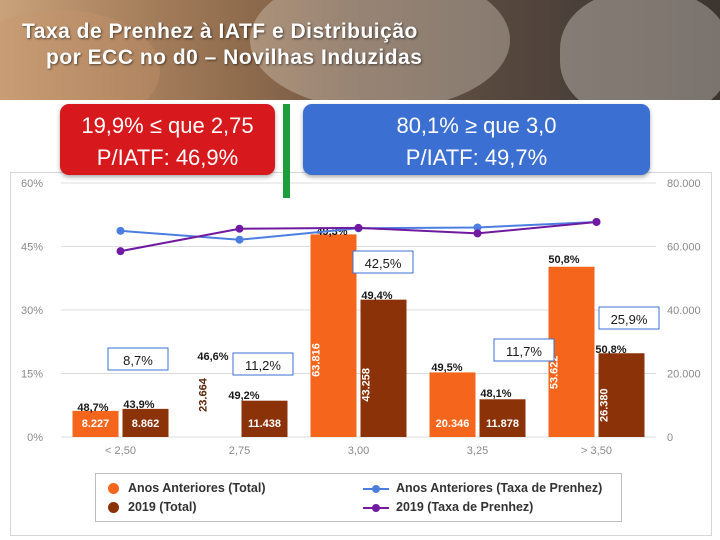 This screenshot has height=540, width=720. I want to click on bar-pct-label: 48,7%, so click(92, 408).